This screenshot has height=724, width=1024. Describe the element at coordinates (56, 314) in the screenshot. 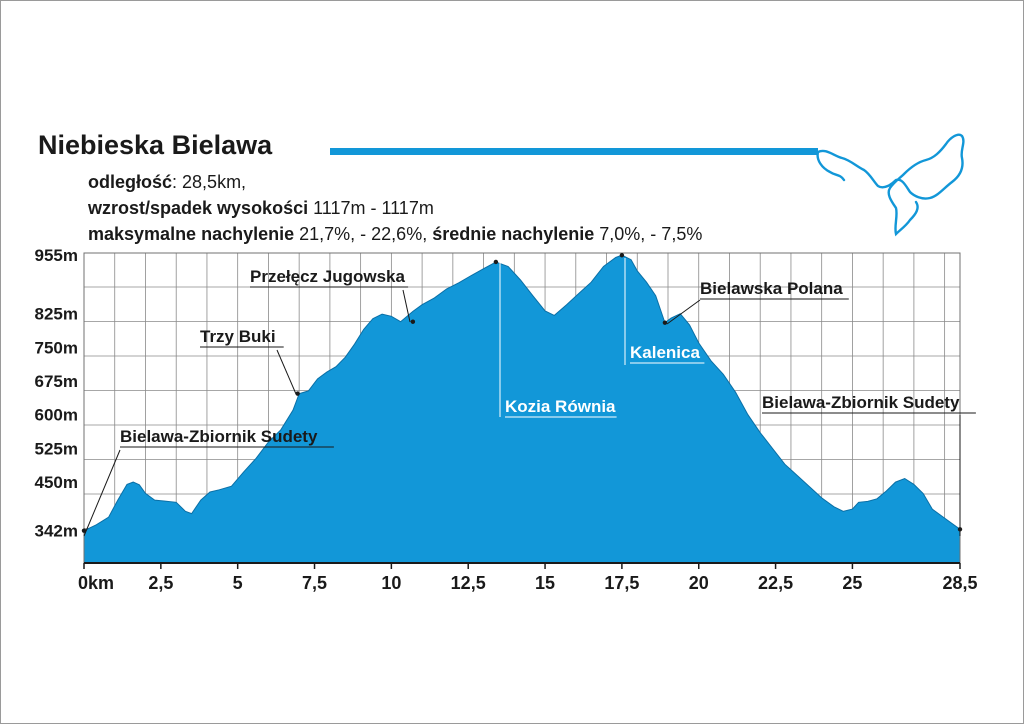

I see `y-tick-label: 825m` at that location.